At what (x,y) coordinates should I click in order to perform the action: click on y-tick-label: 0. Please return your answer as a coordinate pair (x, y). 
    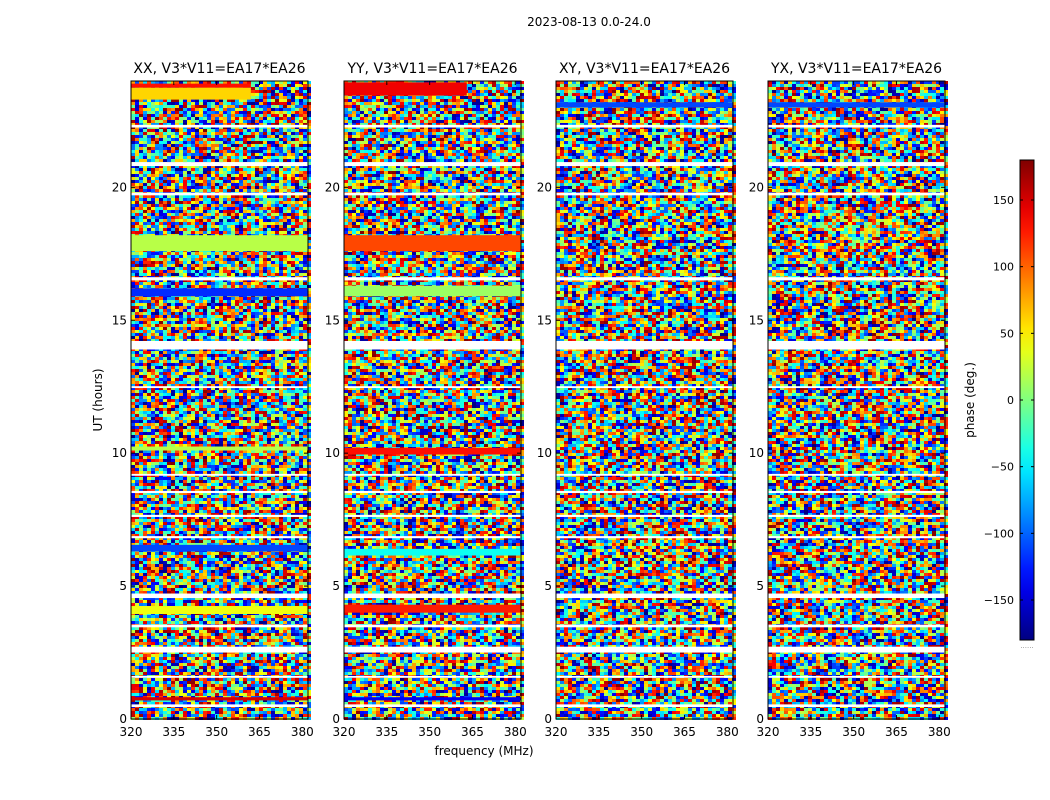
    Looking at the image, I should click on (548, 719).